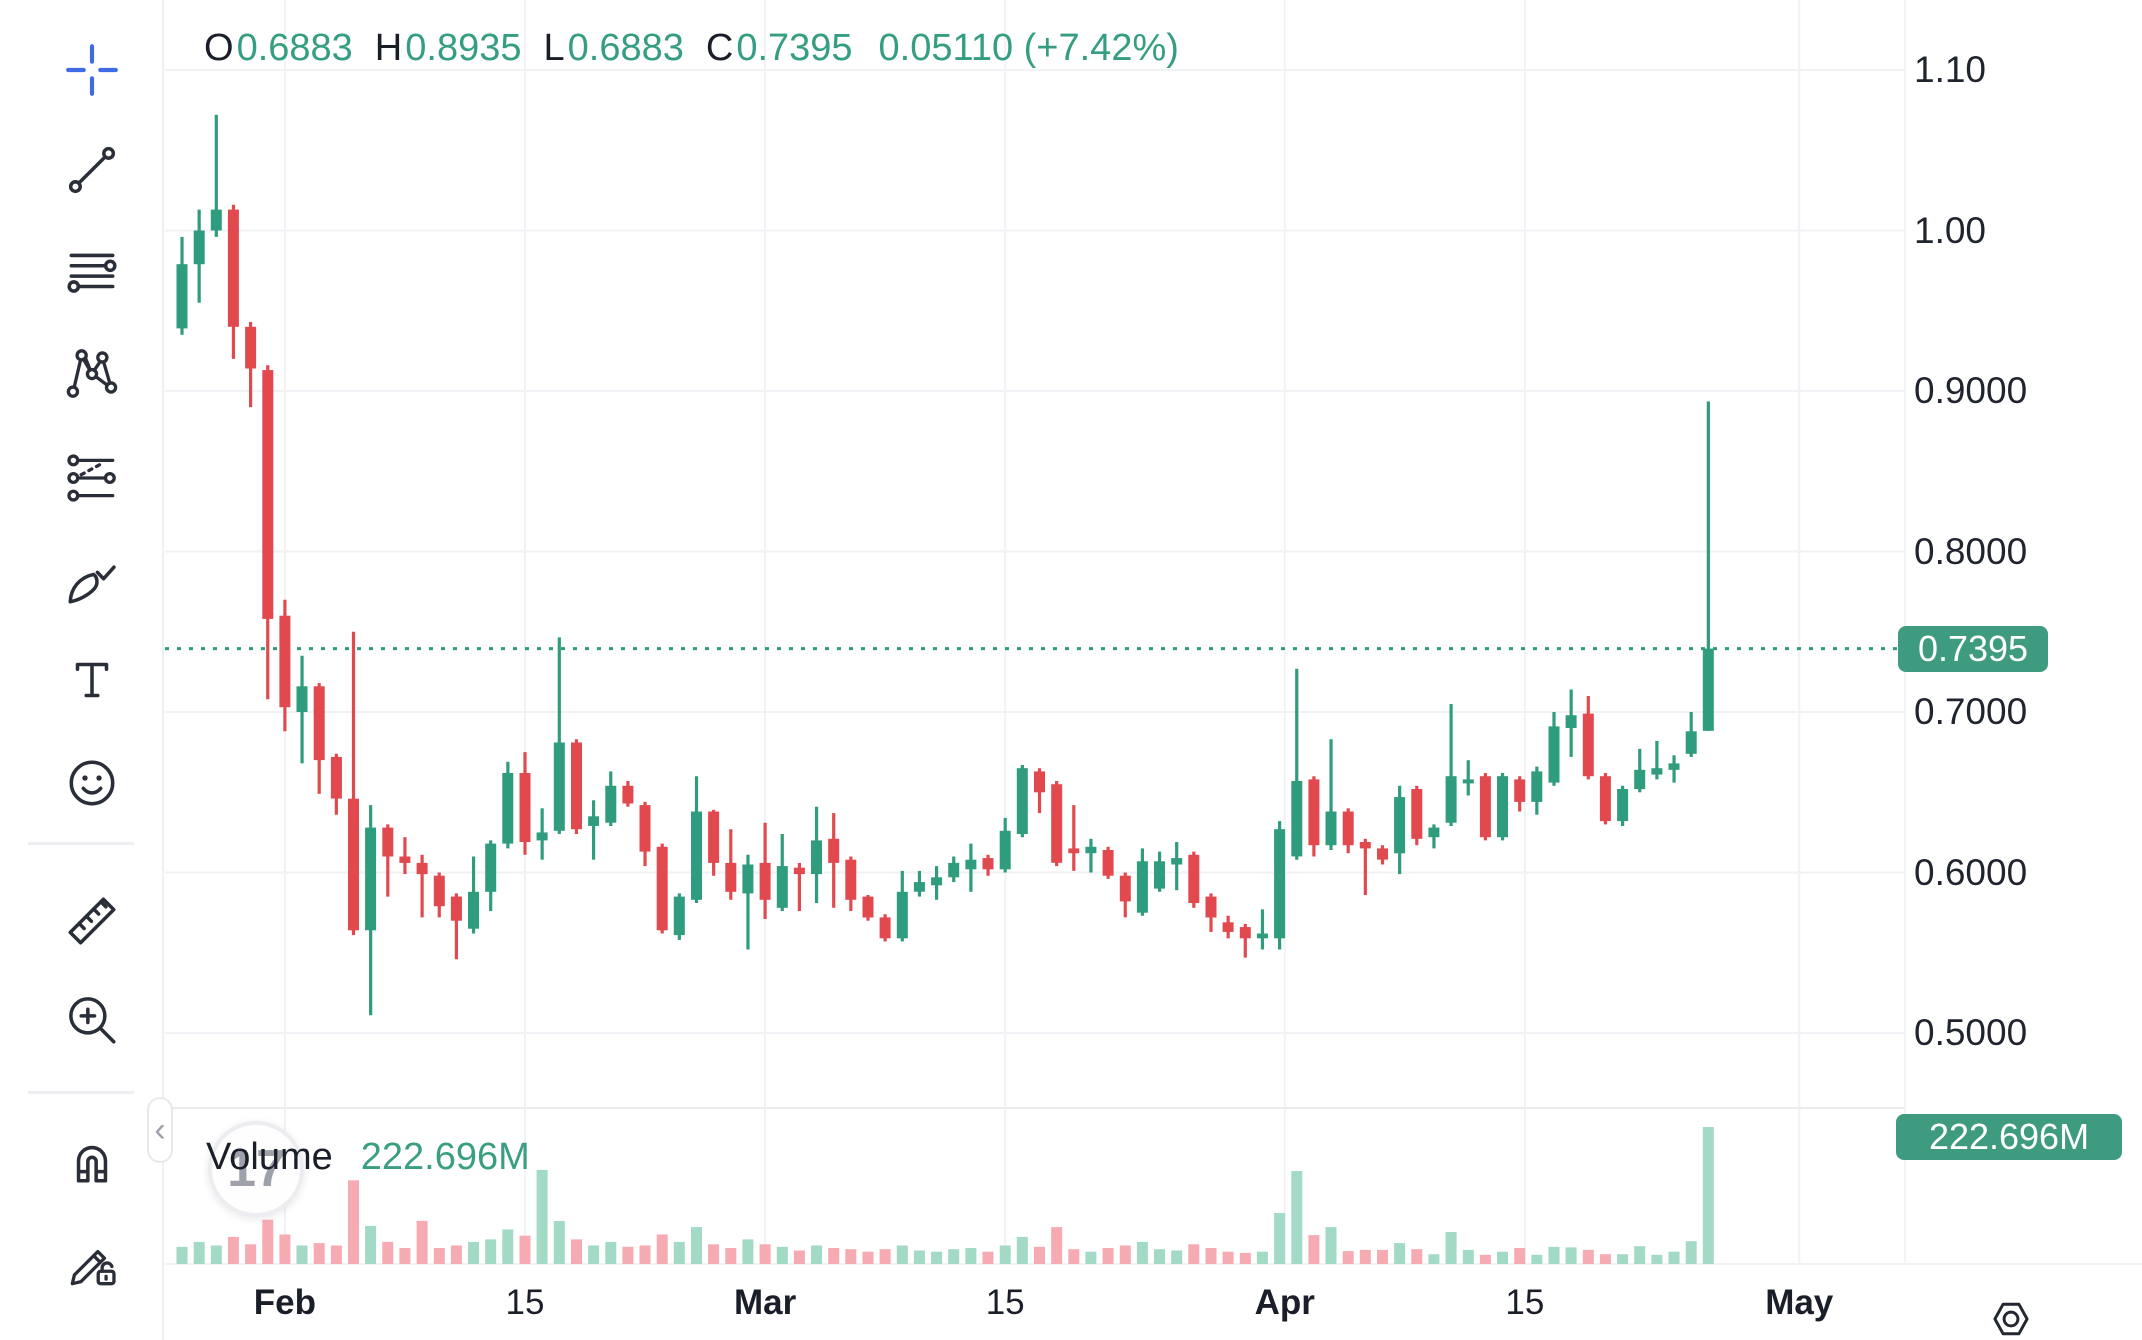  I want to click on text-tool-button, so click(92, 680).